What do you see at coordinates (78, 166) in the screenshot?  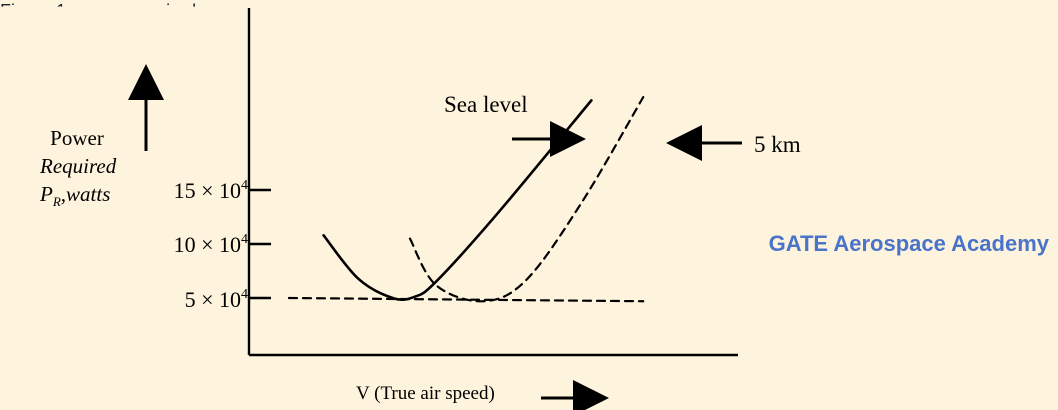 I see `y-axis-label-line-2: Required` at bounding box center [78, 166].